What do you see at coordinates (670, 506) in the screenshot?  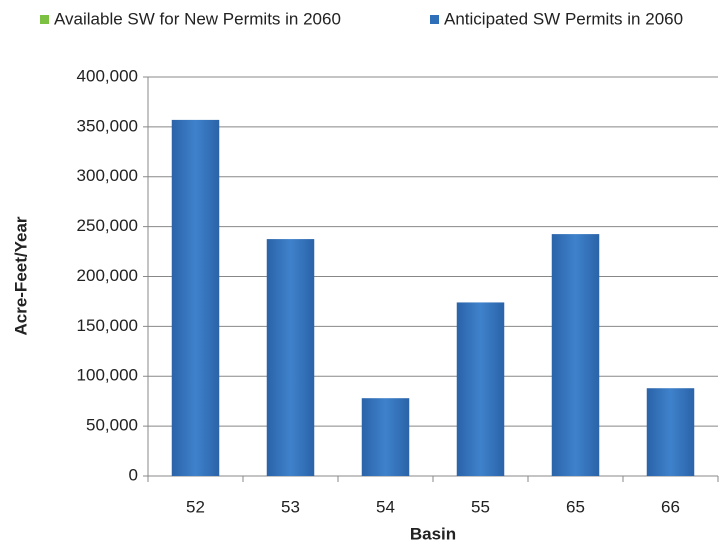 I see `x-tick-label: 66` at bounding box center [670, 506].